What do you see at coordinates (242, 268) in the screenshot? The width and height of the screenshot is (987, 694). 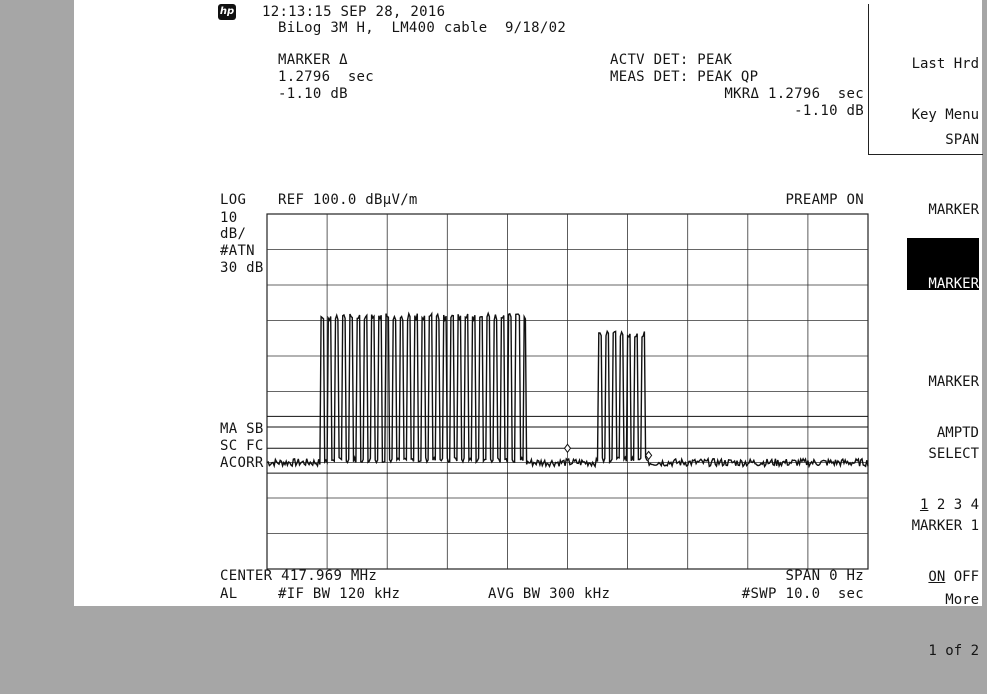 I see `attenuation-value: 30 dB` at bounding box center [242, 268].